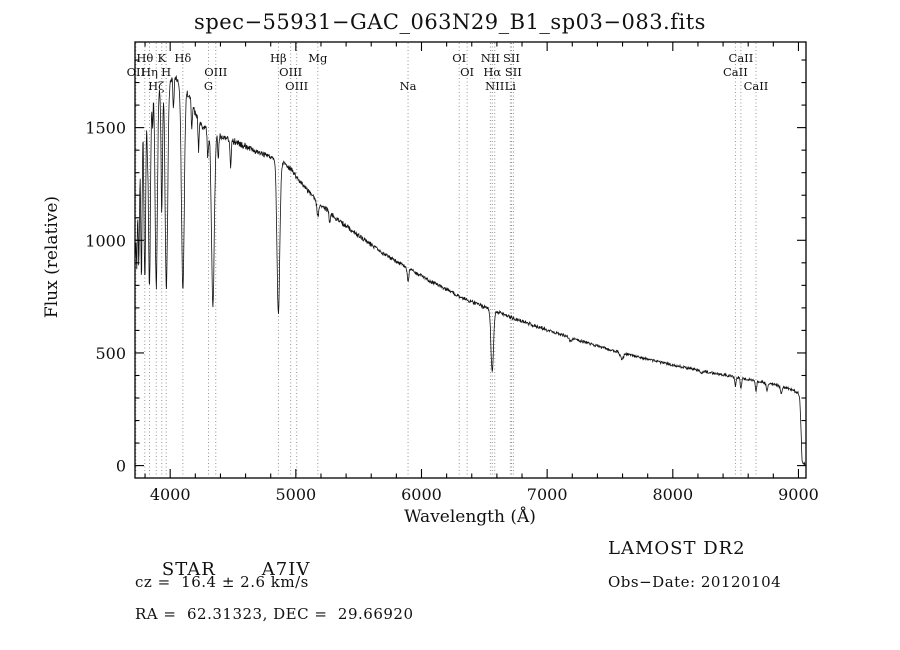 Image resolution: width=900 pixels, height=650 pixels. I want to click on spectral-line-label: K, so click(161, 58).